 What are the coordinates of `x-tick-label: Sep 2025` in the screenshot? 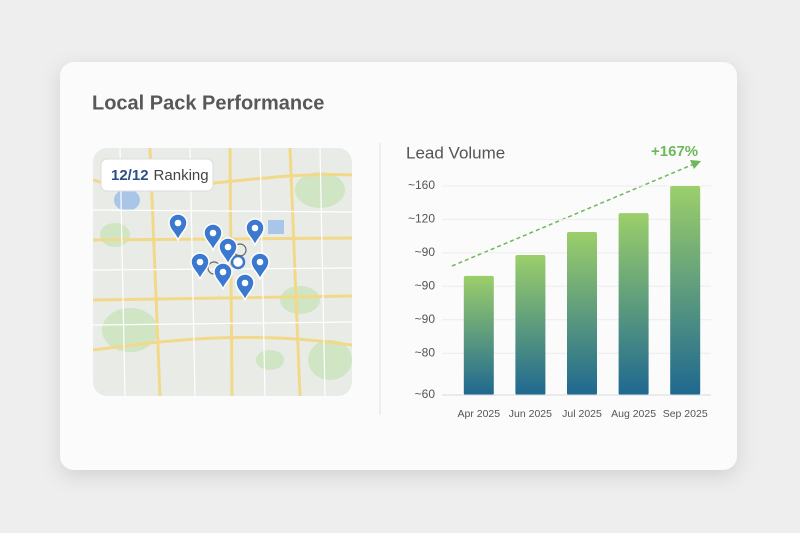 It's located at (685, 414).